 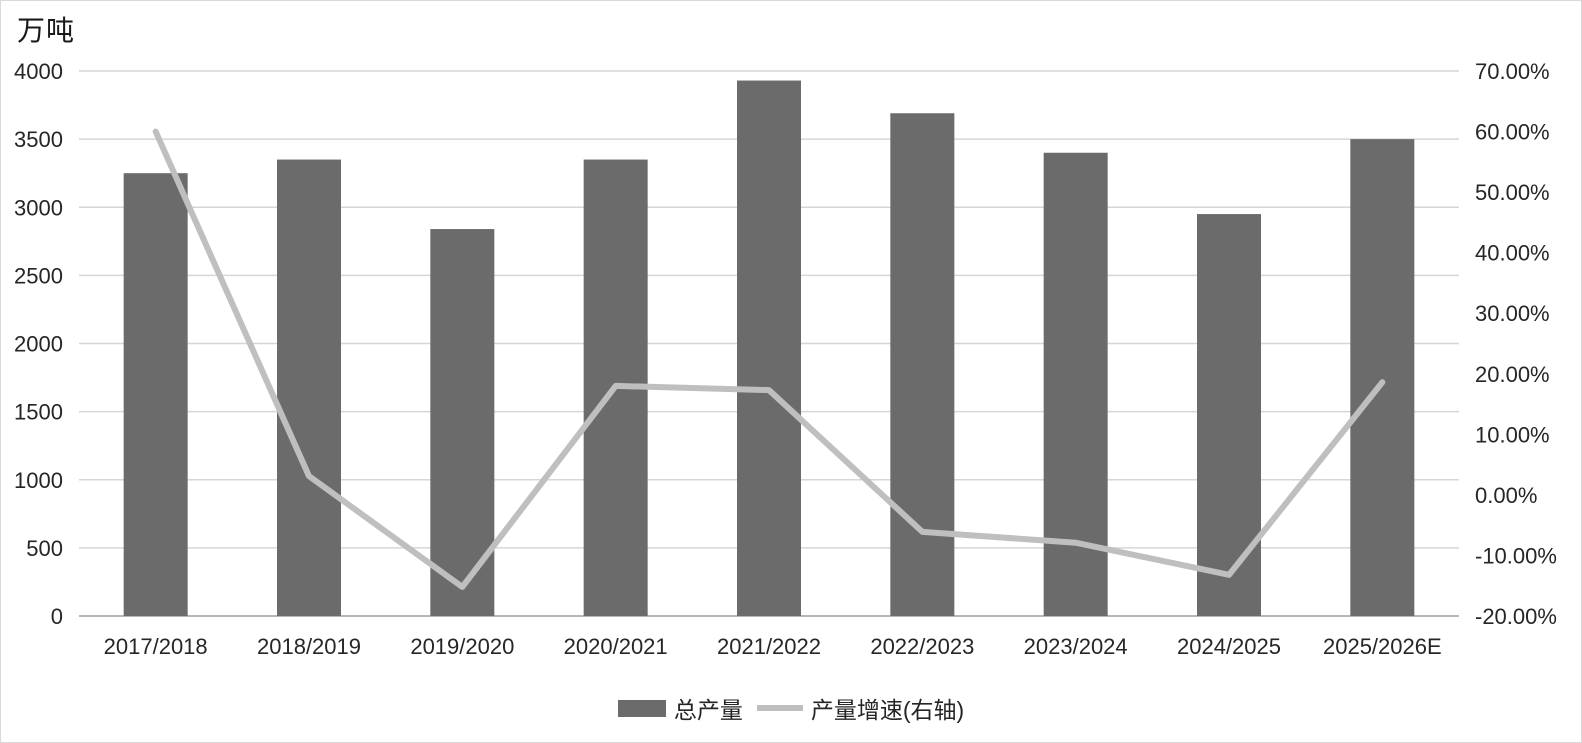 What do you see at coordinates (1512, 71) in the screenshot?
I see `right-axis-tick-label: 70.00%` at bounding box center [1512, 71].